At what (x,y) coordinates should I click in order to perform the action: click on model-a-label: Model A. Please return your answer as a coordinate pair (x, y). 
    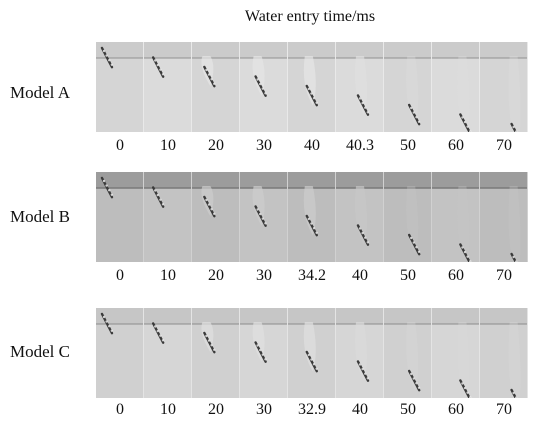
    Looking at the image, I should click on (40, 92).